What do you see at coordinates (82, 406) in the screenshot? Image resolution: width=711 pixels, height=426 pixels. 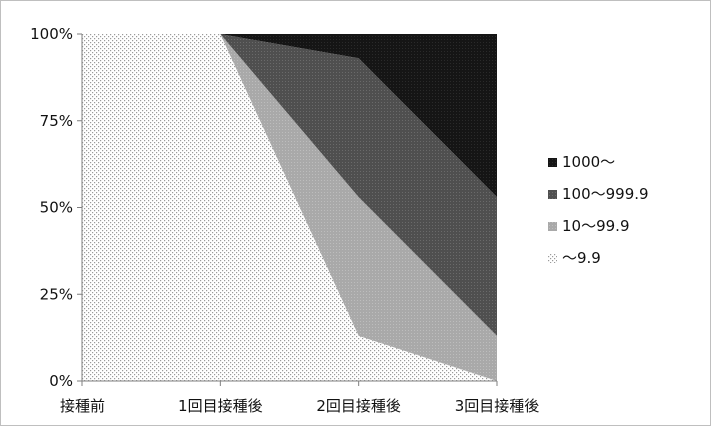 I see `x-tick-label: 接種前` at bounding box center [82, 406].